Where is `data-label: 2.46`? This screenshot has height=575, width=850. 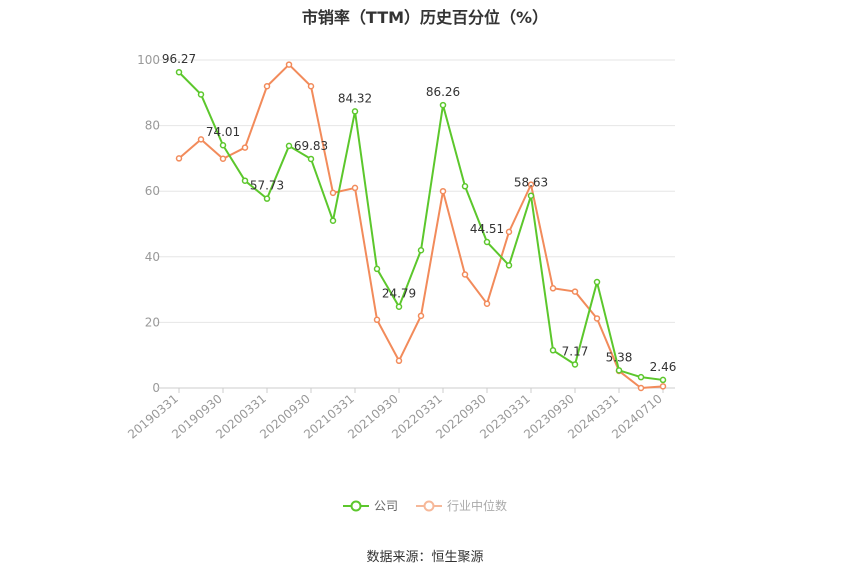 data-label: 2.46 is located at coordinates (663, 367).